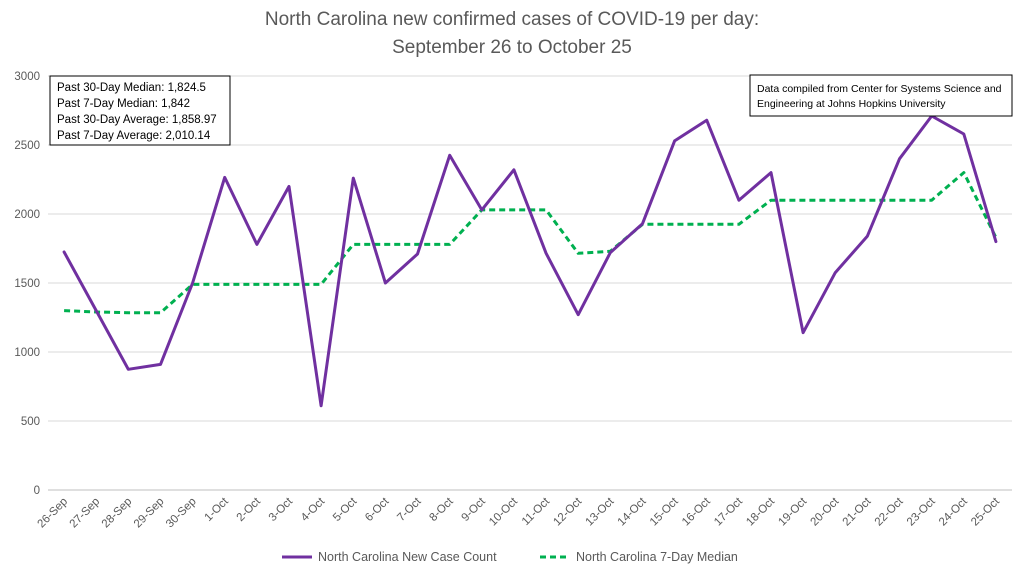 The width and height of the screenshot is (1024, 581). I want to click on chart-title-line-2: September 26 to October 25, so click(512, 47).